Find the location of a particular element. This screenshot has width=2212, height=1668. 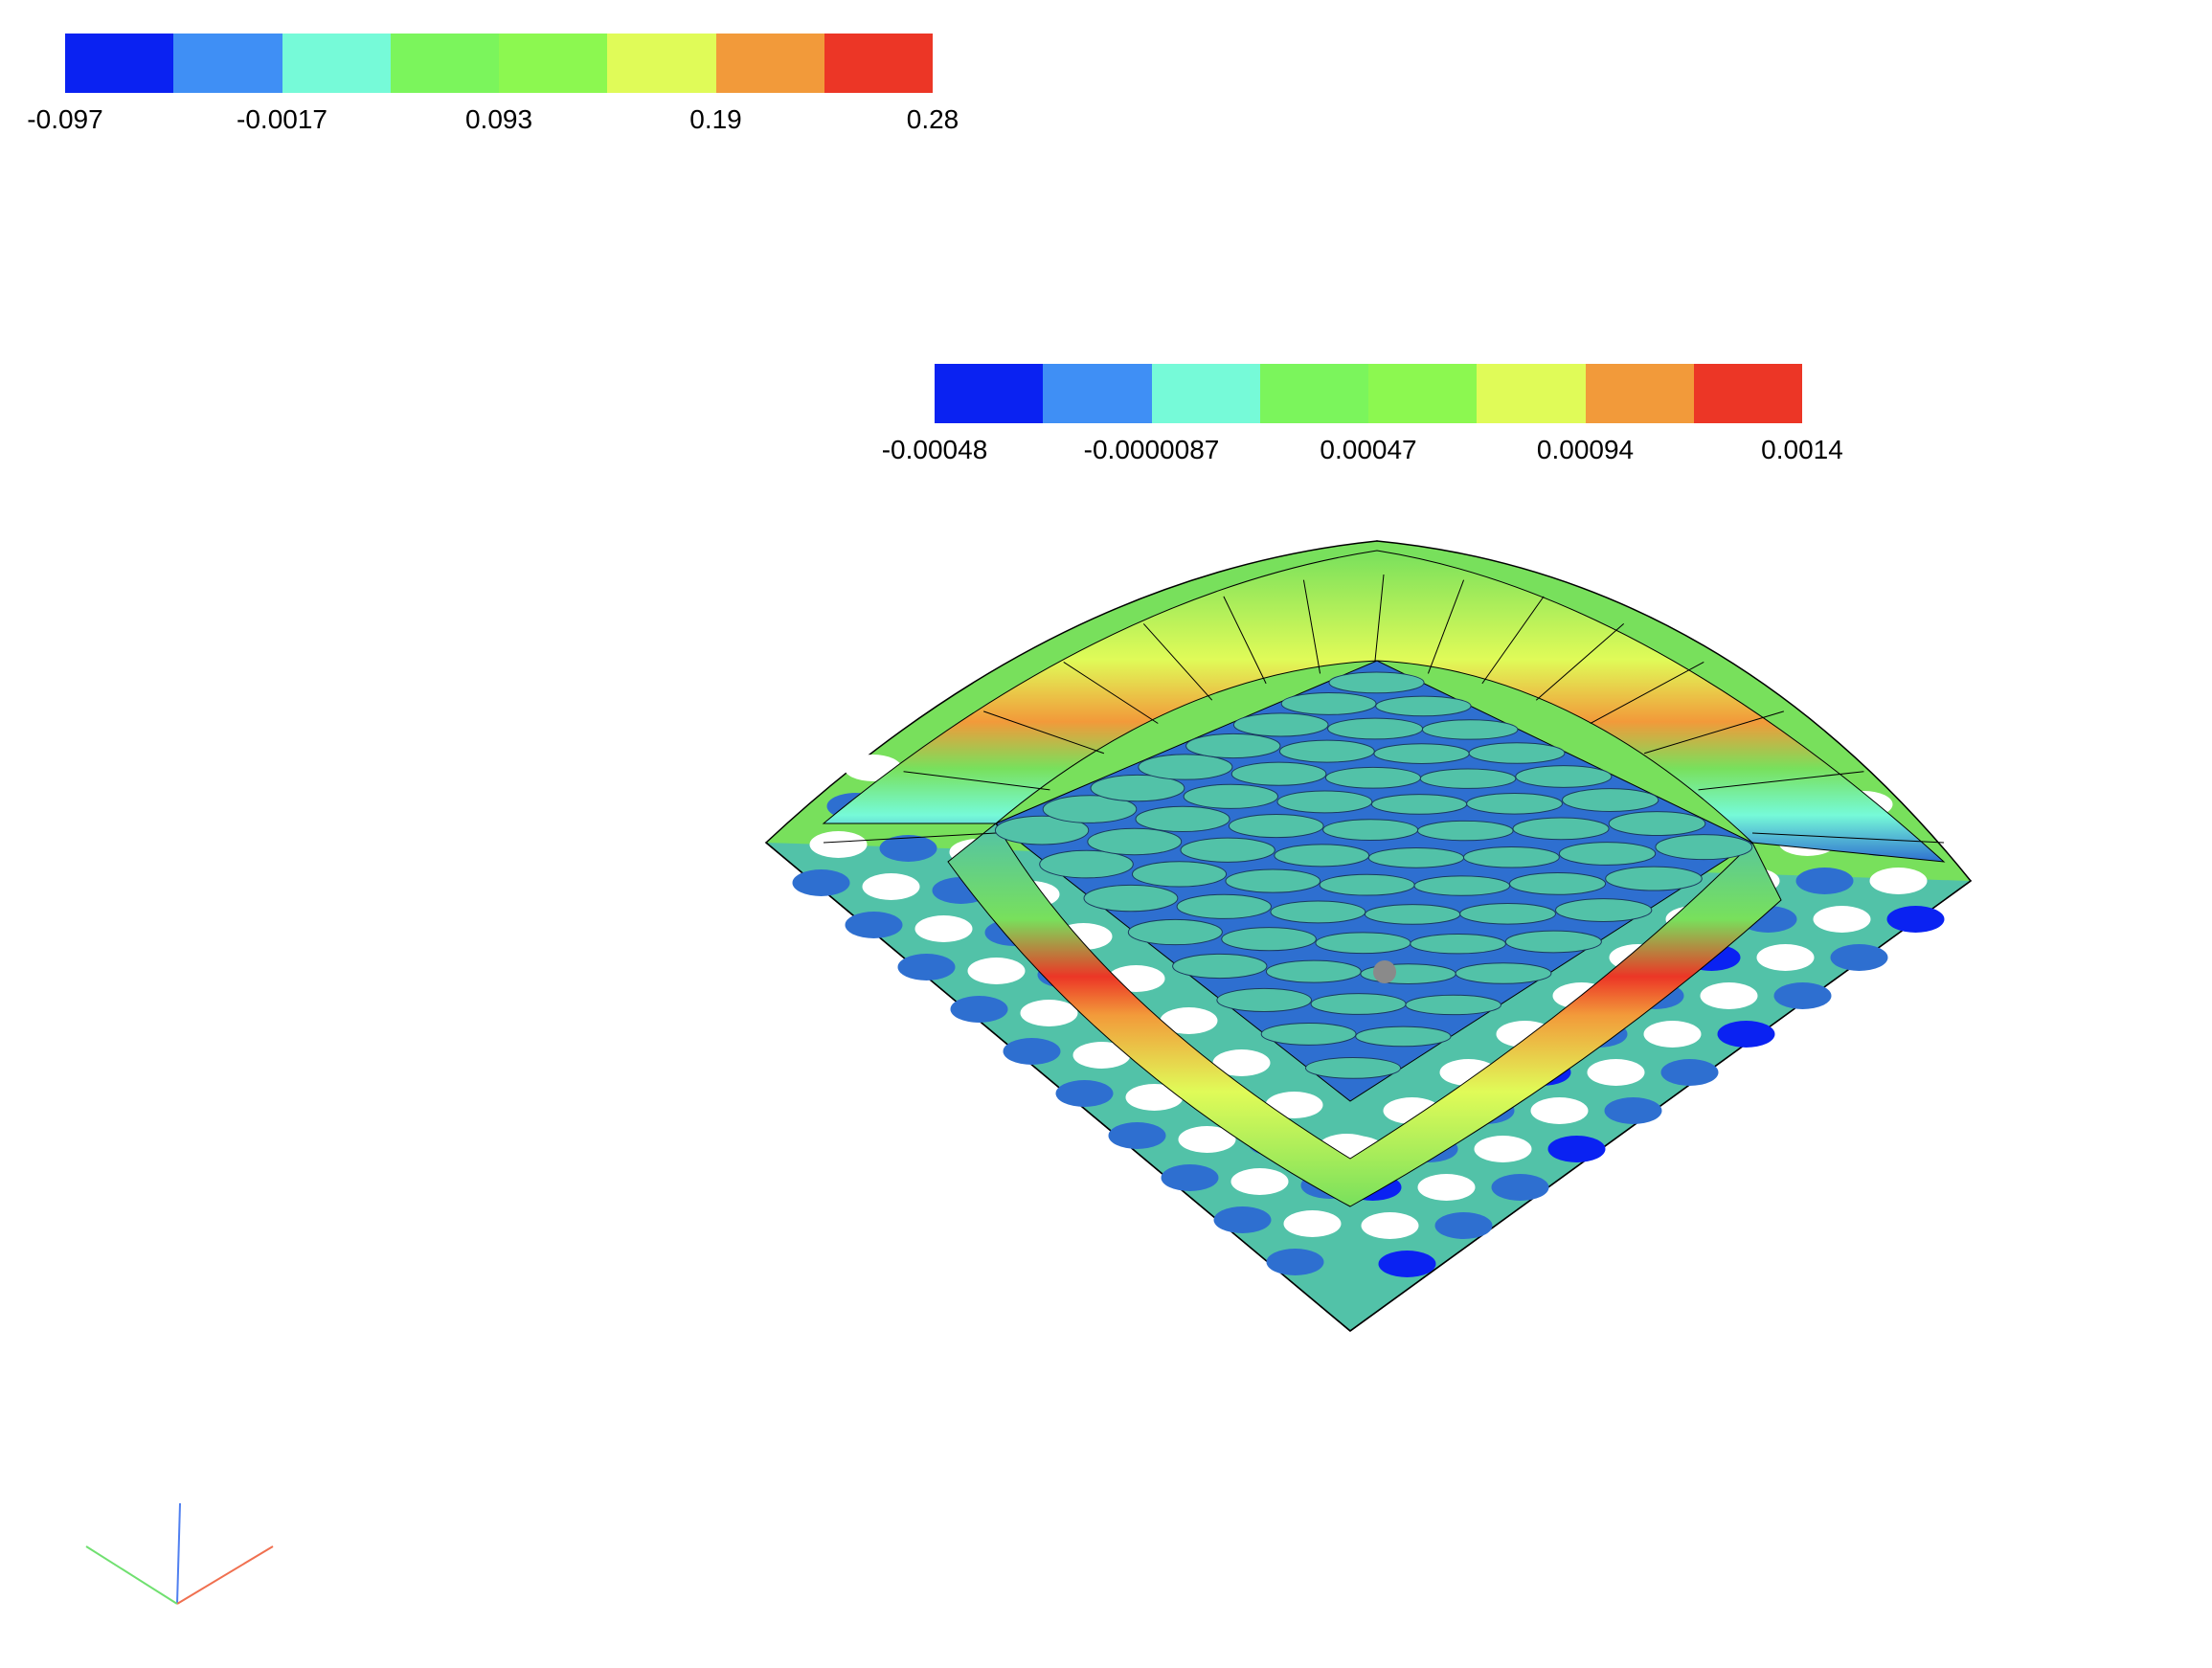

colorbar-top-tick-label: -0.0017 is located at coordinates (282, 119).